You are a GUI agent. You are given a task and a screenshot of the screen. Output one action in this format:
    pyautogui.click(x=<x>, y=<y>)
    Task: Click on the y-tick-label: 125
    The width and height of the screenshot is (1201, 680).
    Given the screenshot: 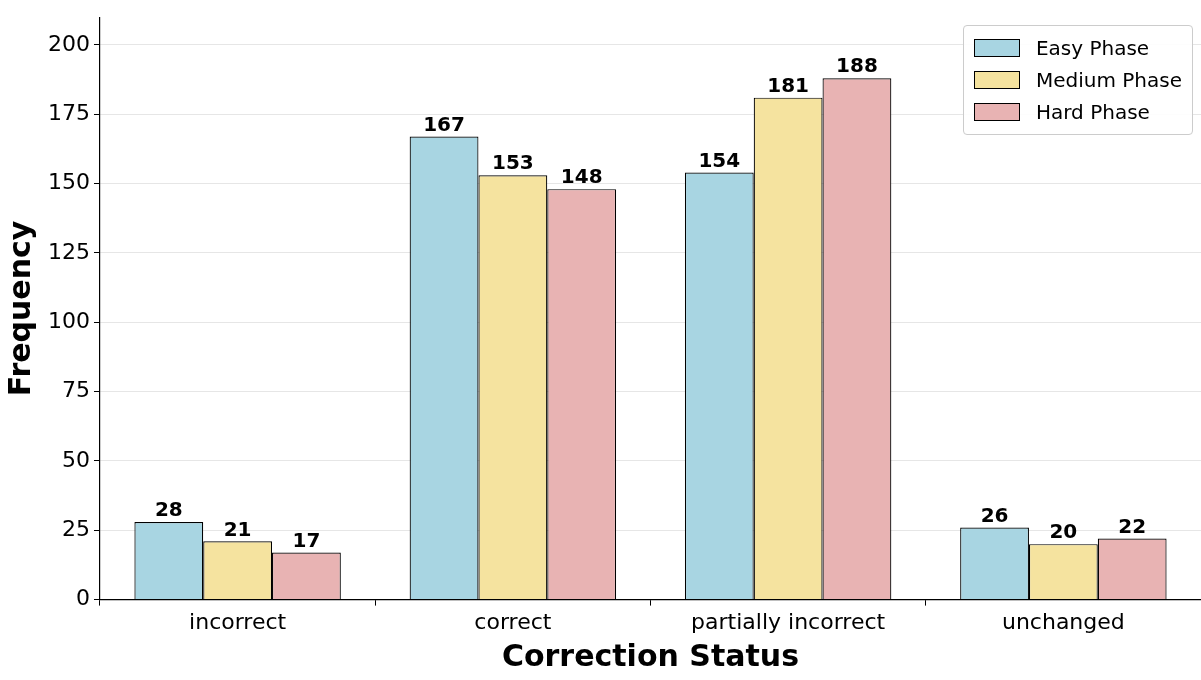 What is the action you would take?
    pyautogui.click(x=68, y=251)
    